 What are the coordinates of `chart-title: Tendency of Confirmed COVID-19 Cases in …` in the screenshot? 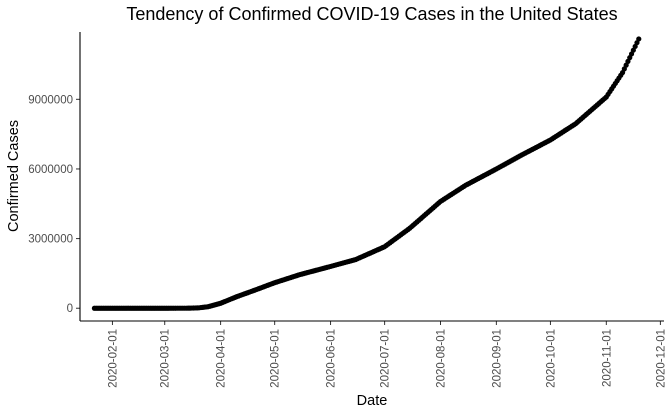 It's located at (371, 14).